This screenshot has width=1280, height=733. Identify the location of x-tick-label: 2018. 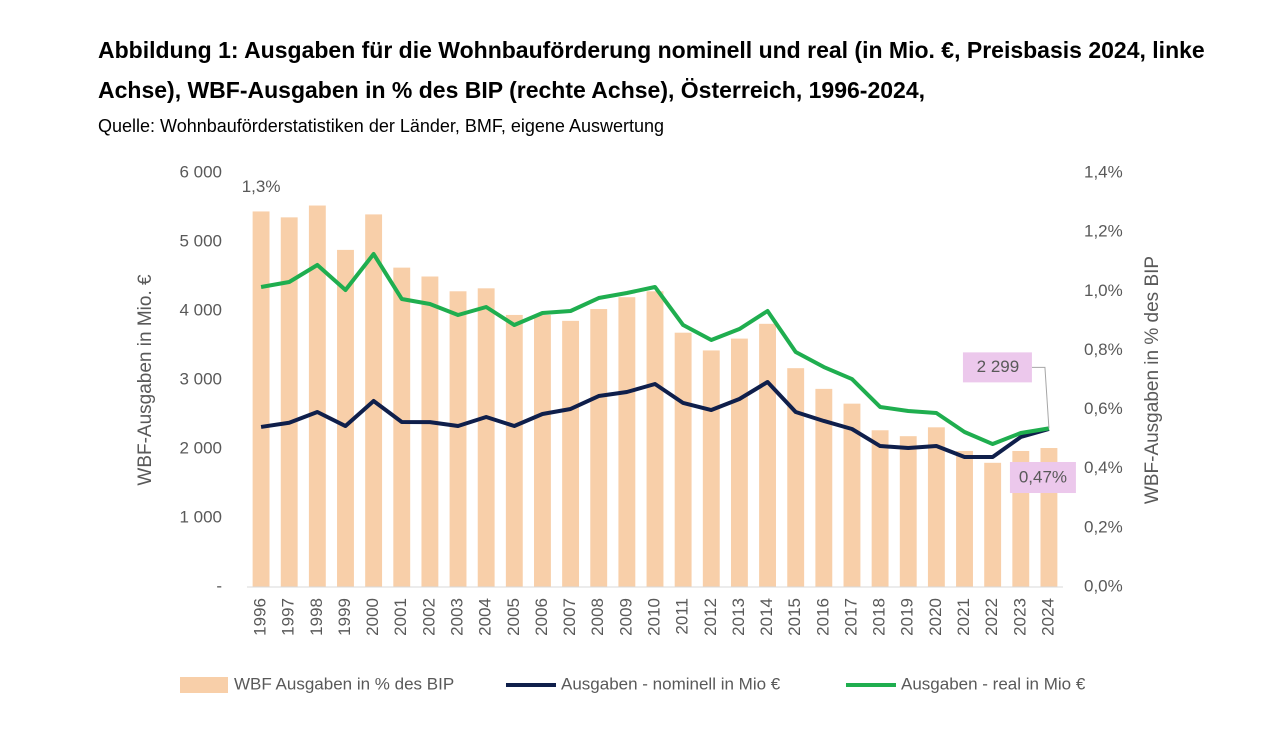
(879, 617).